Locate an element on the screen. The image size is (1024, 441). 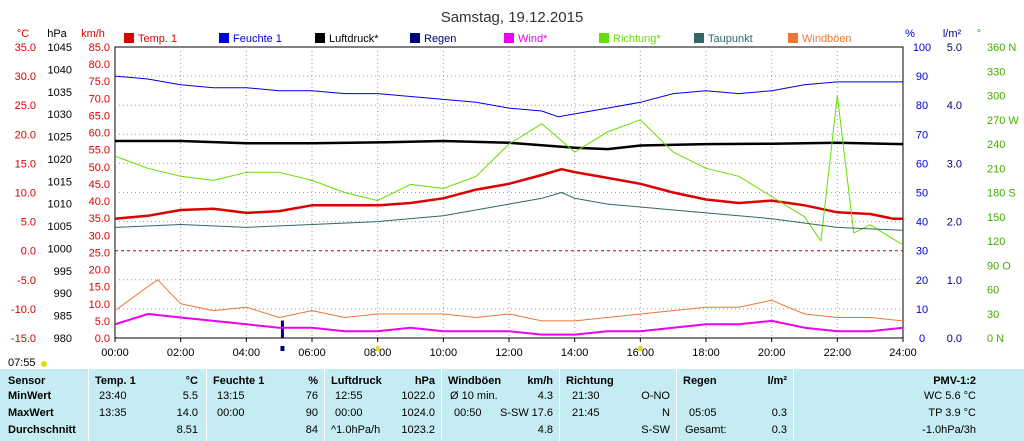
pressure-title: Luftdruck is located at coordinates (356, 381).